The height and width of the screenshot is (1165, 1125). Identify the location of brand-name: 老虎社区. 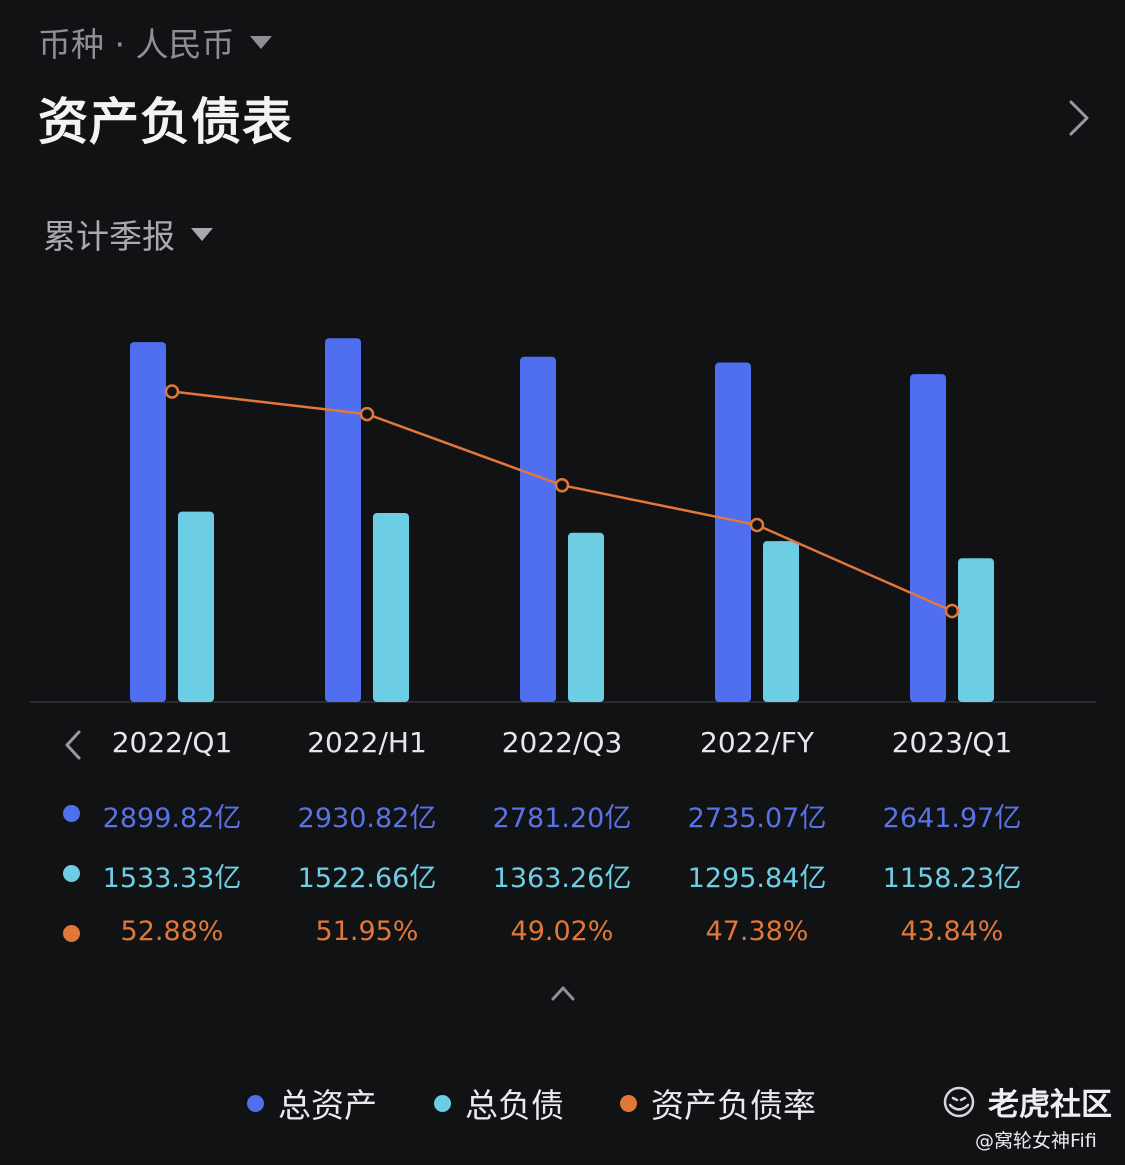
(1050, 1105).